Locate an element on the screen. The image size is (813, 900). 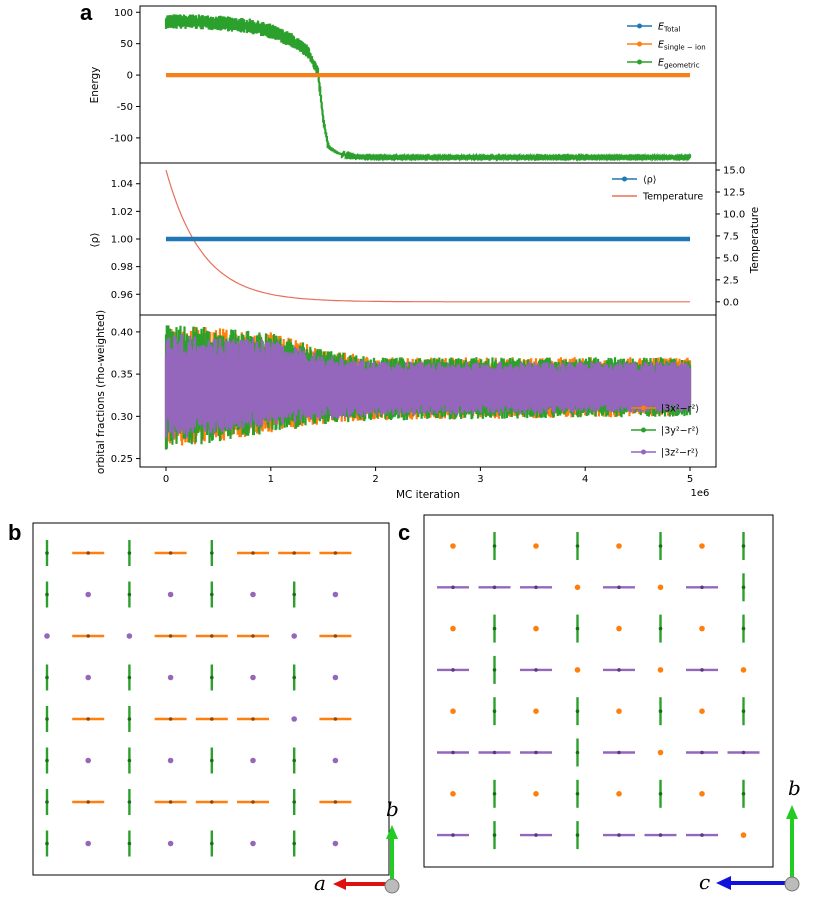
lattice-c-sites is located at coordinates (598, 691).